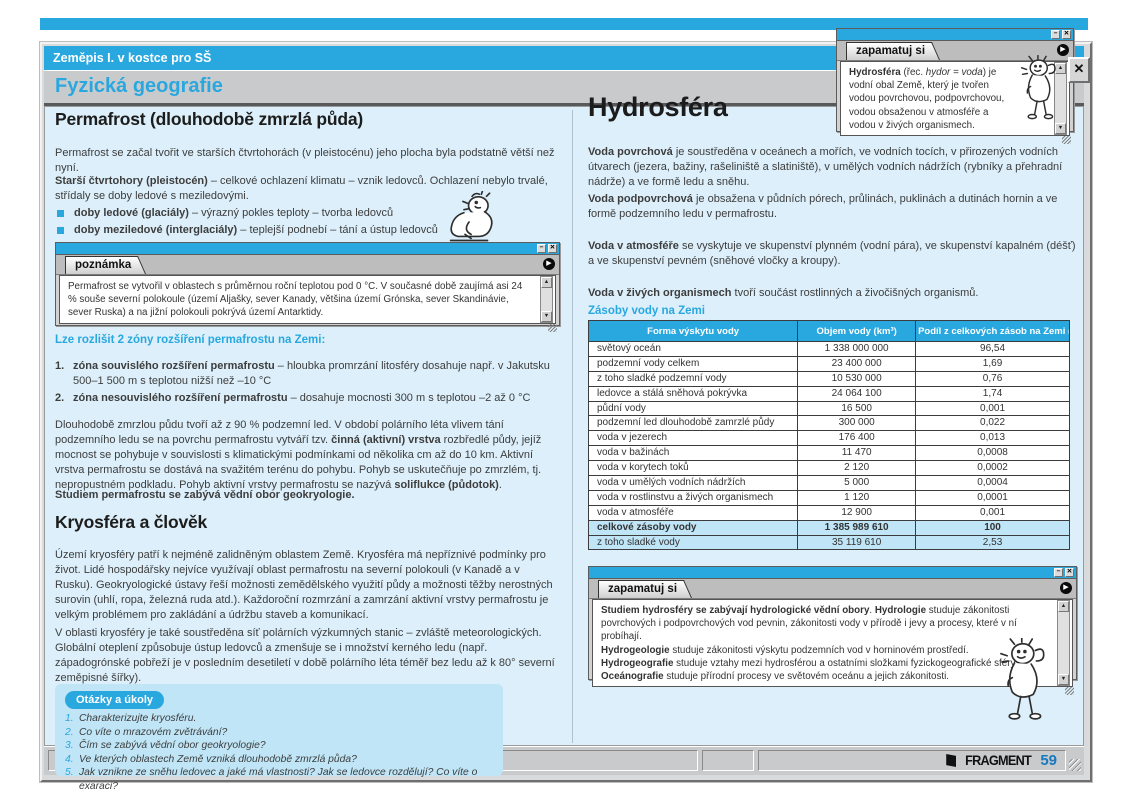  I want to click on table-cell: 1 385 989 610, so click(857, 527).